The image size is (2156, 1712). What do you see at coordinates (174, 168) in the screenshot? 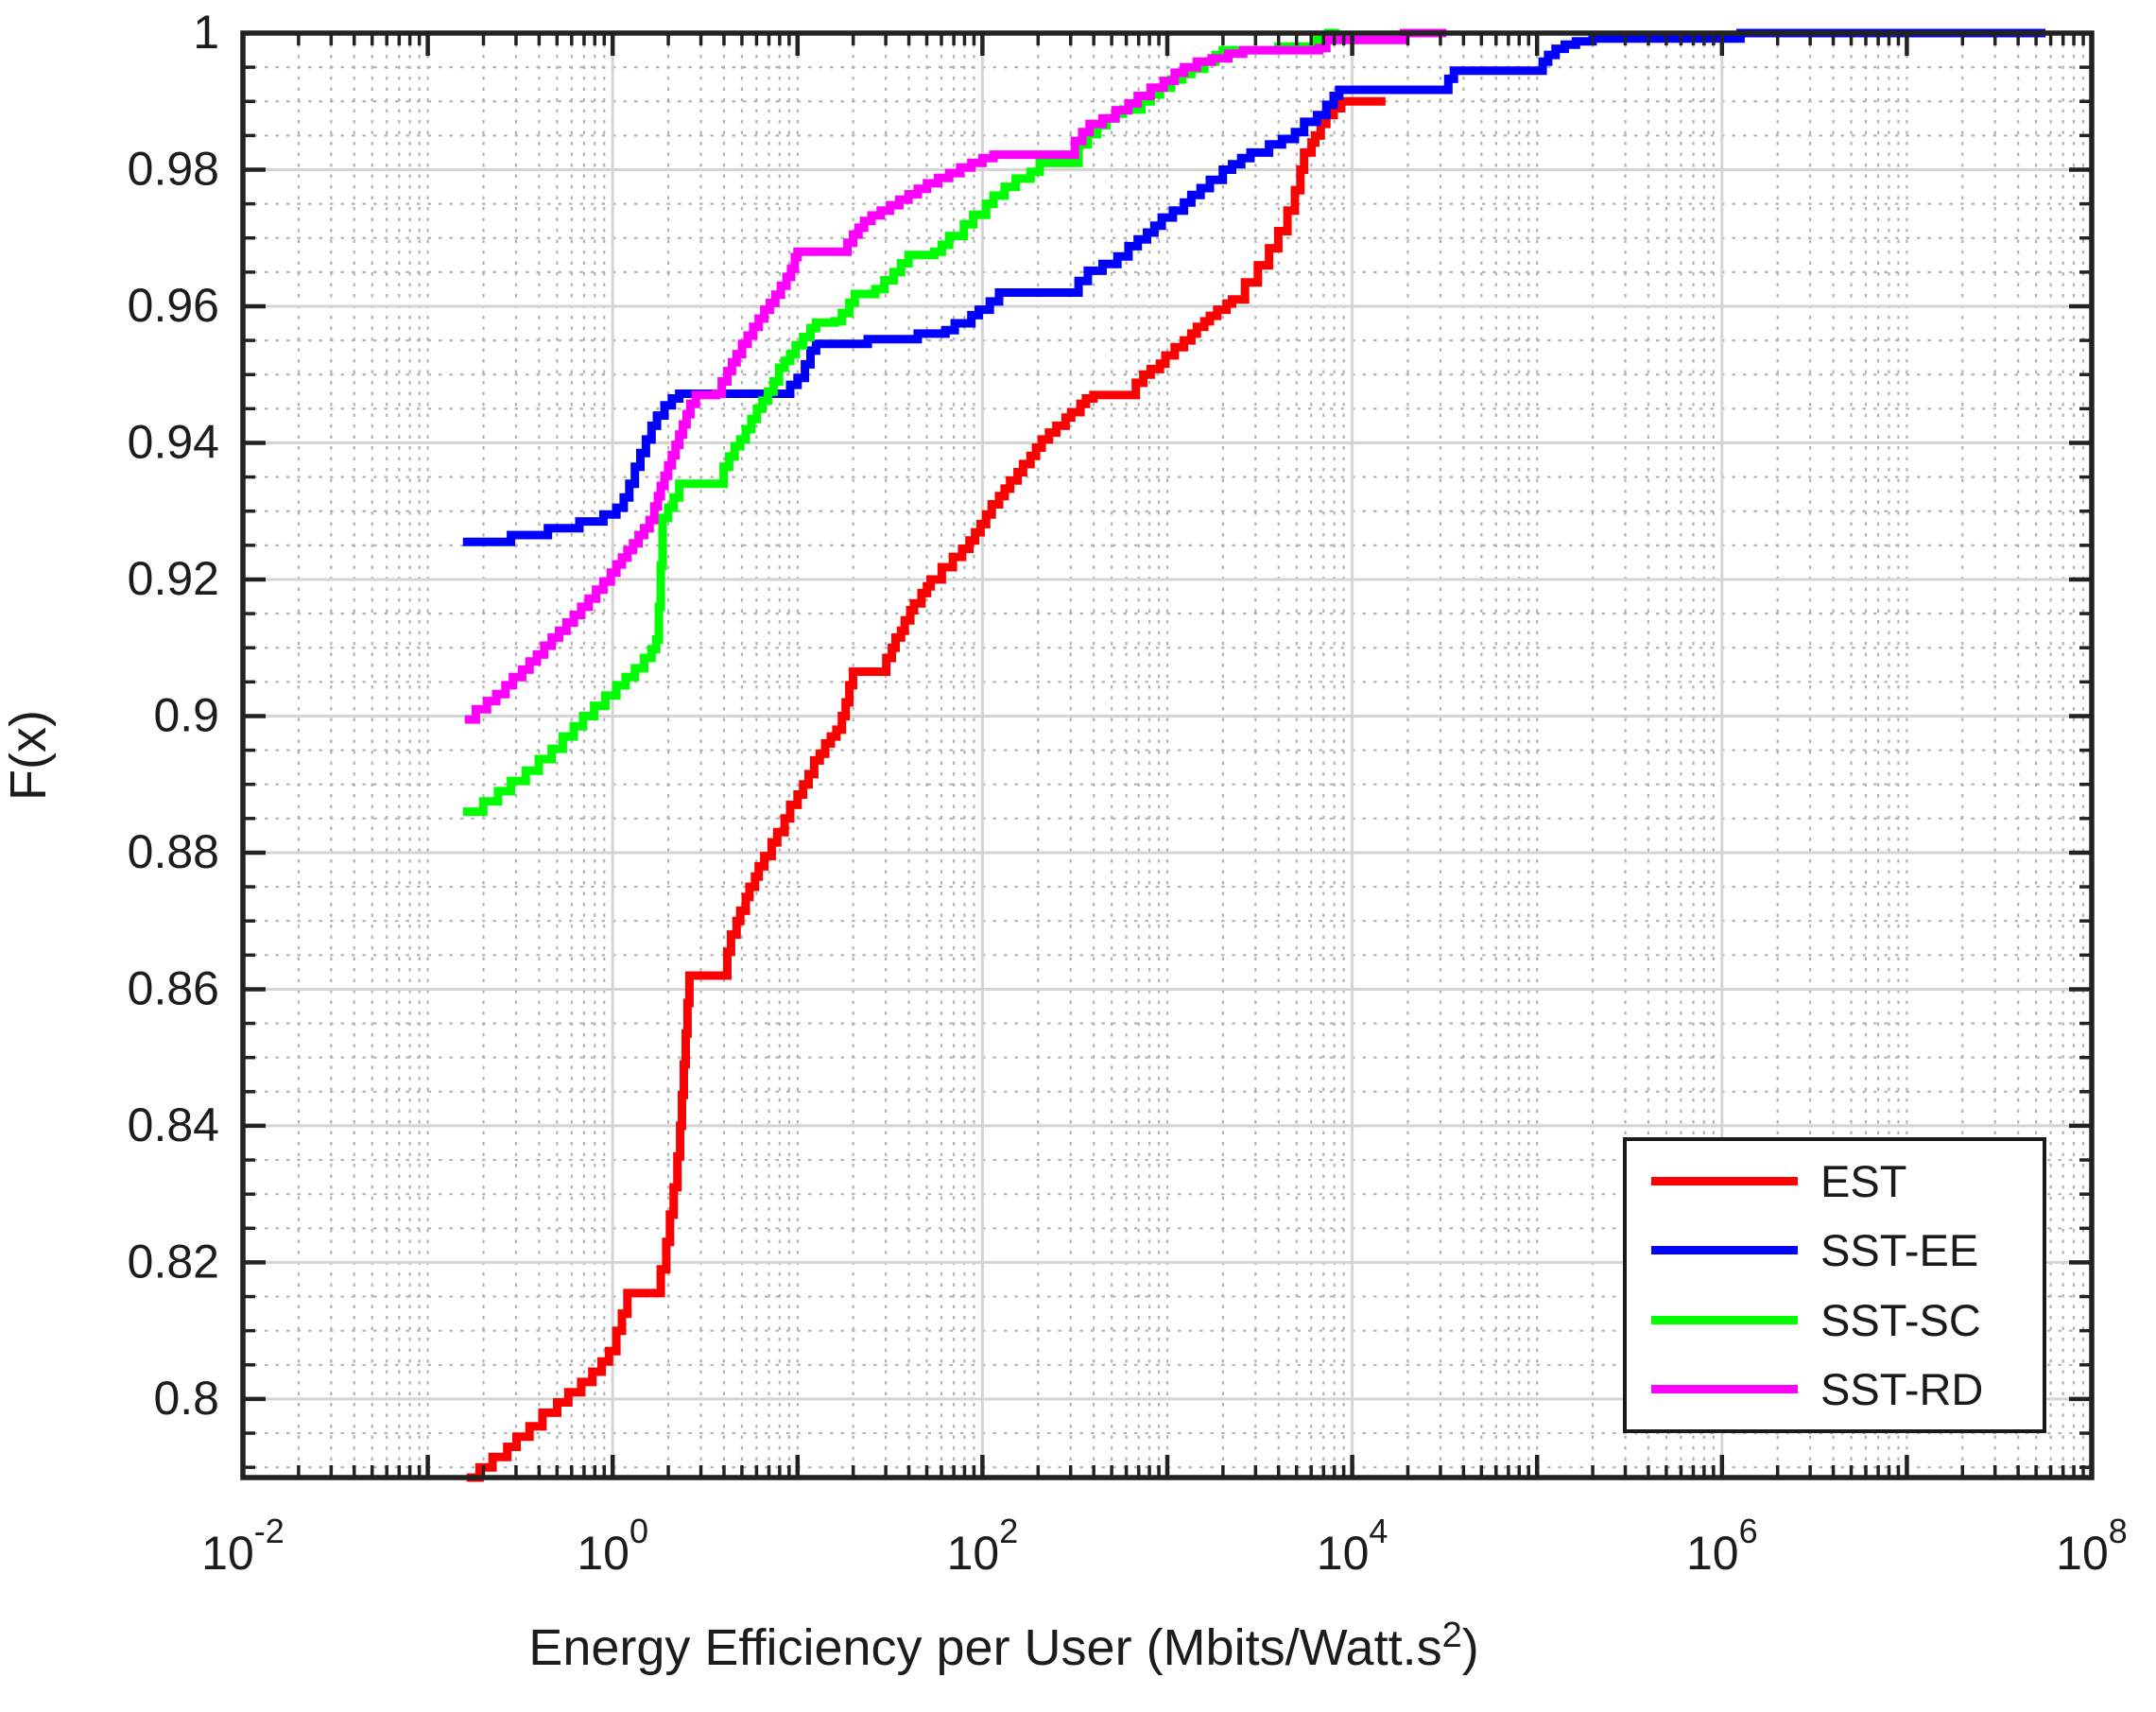
I see `y-tick-label: 0.98` at bounding box center [174, 168].